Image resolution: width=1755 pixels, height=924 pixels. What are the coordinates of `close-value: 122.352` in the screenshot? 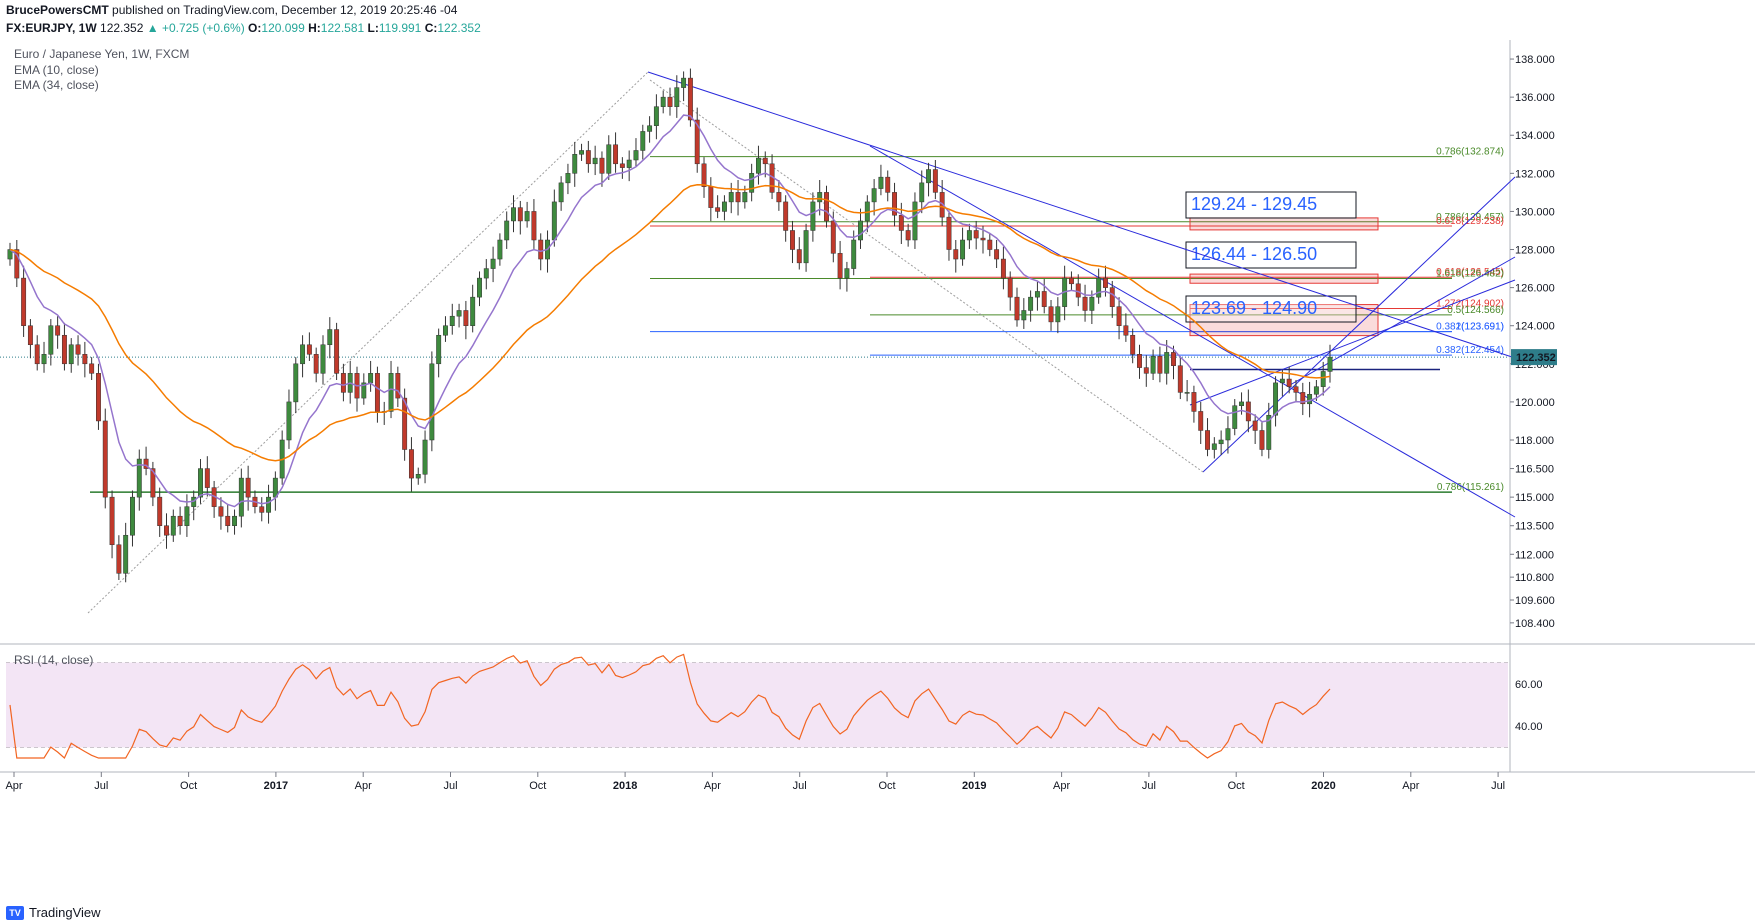 It's located at (459, 28).